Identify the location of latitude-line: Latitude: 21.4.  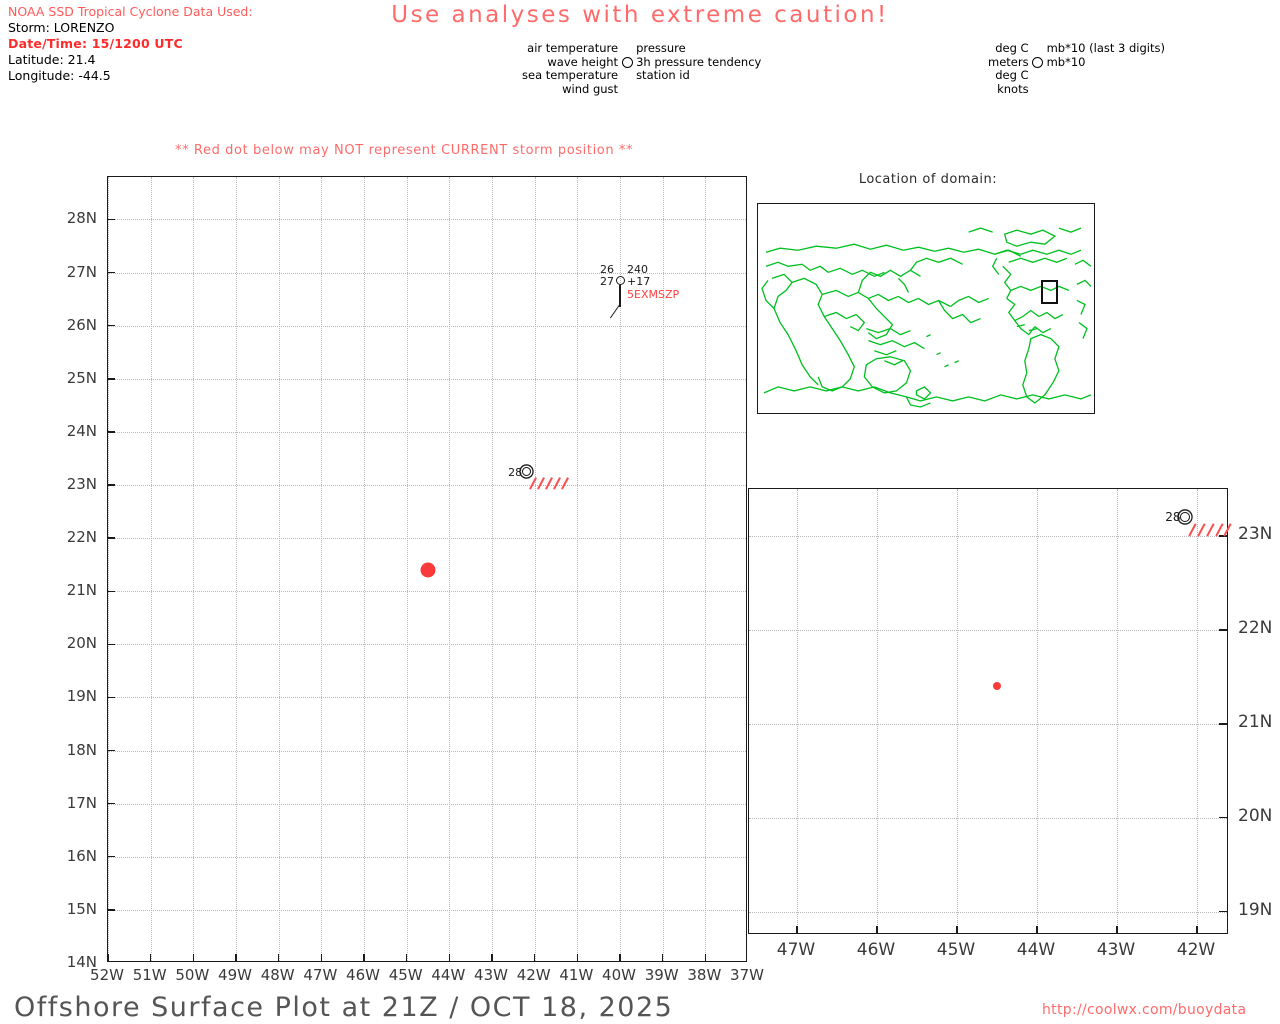
(52, 59).